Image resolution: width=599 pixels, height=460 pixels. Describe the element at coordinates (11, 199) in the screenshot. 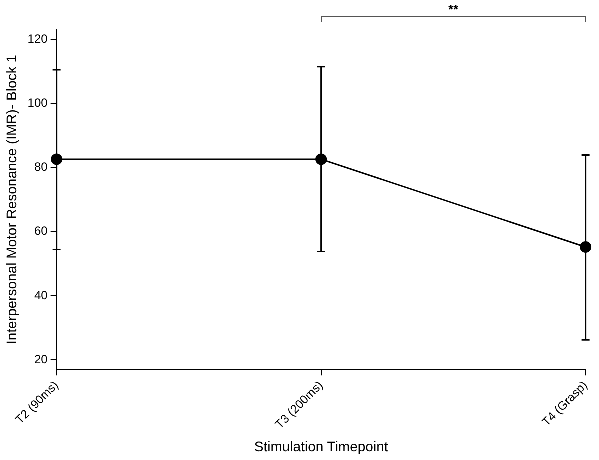

I see `y-axis-title: Interpersonal Motor Resonance (IMR)- Block 1` at that location.